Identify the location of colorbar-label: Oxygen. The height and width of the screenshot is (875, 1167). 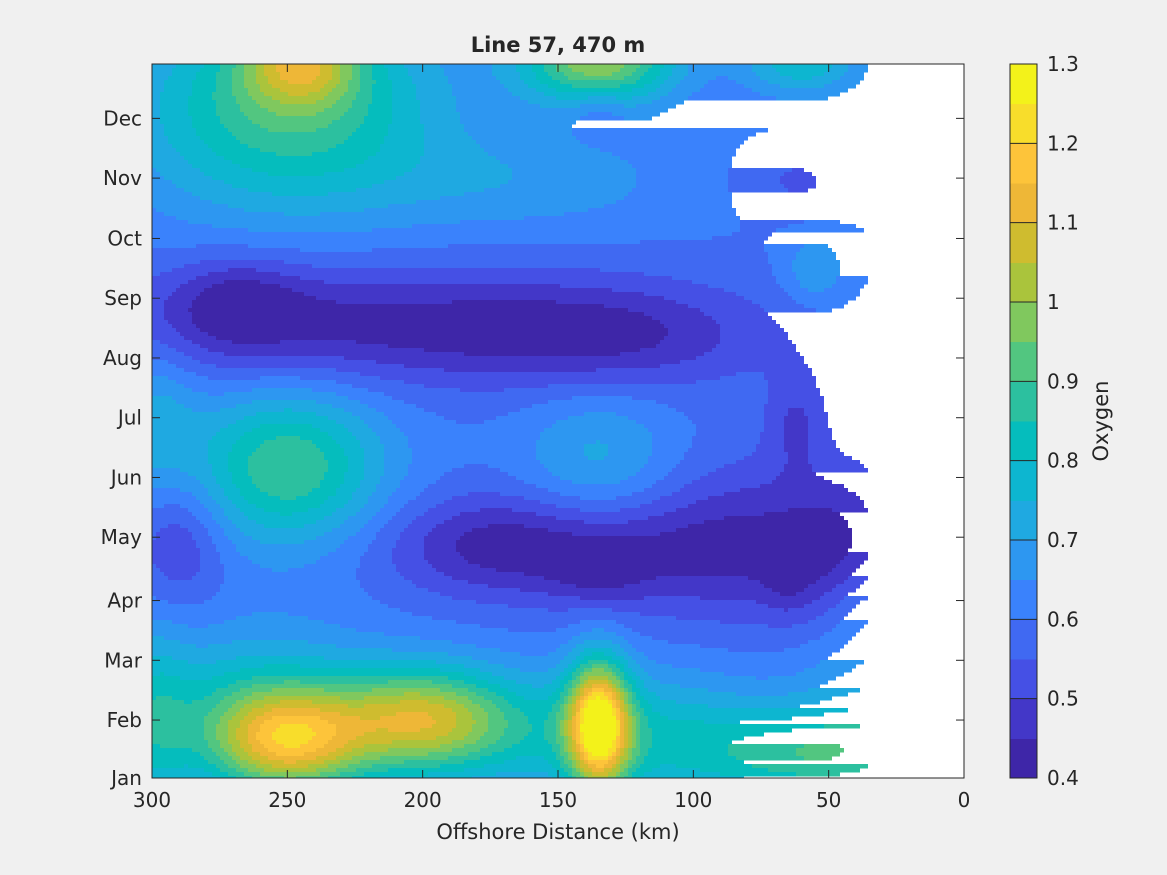
(1101, 421).